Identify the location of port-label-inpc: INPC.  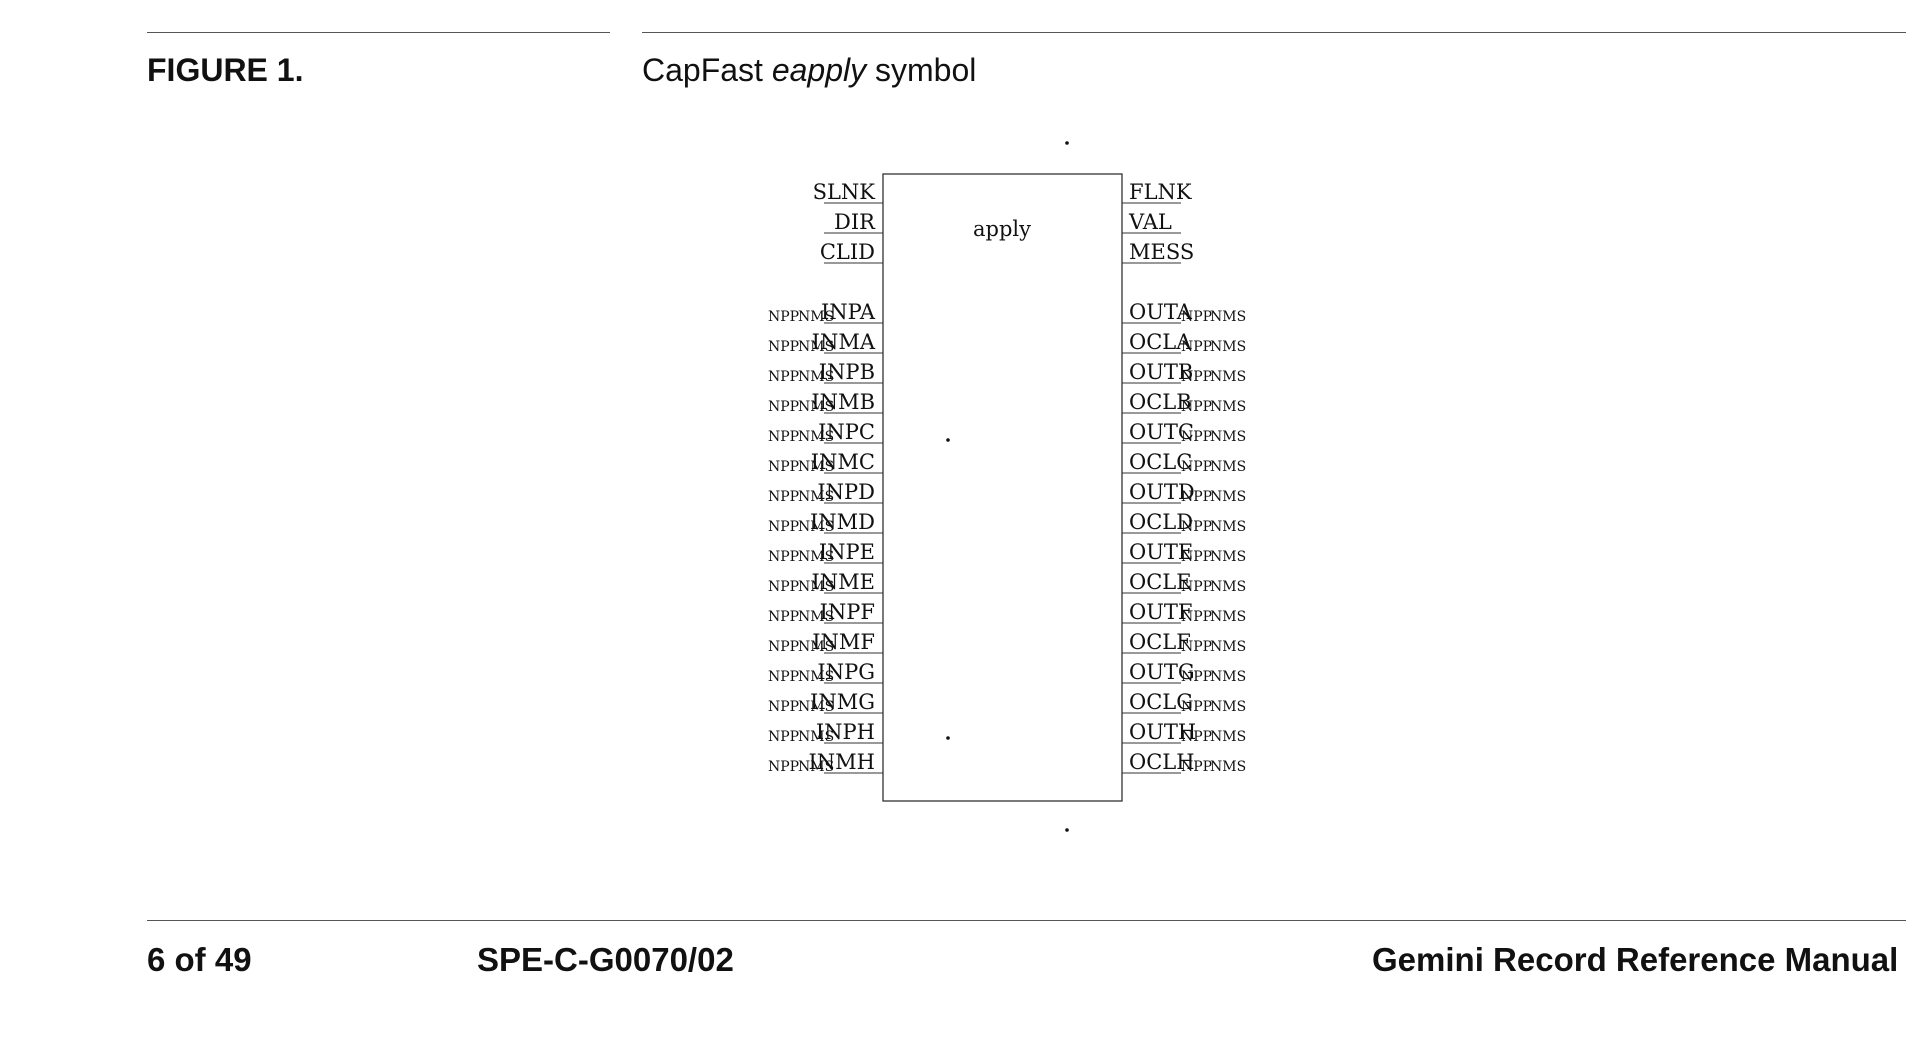
(846, 432).